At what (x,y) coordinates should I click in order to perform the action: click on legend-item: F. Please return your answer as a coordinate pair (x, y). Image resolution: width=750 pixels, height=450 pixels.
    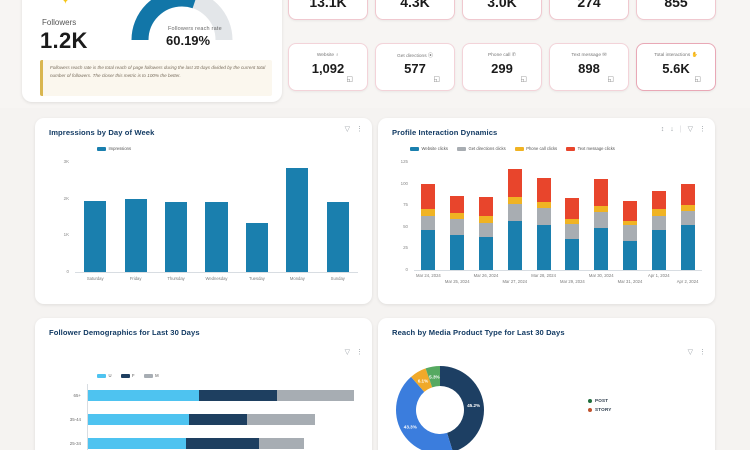
    Looking at the image, I should click on (127, 375).